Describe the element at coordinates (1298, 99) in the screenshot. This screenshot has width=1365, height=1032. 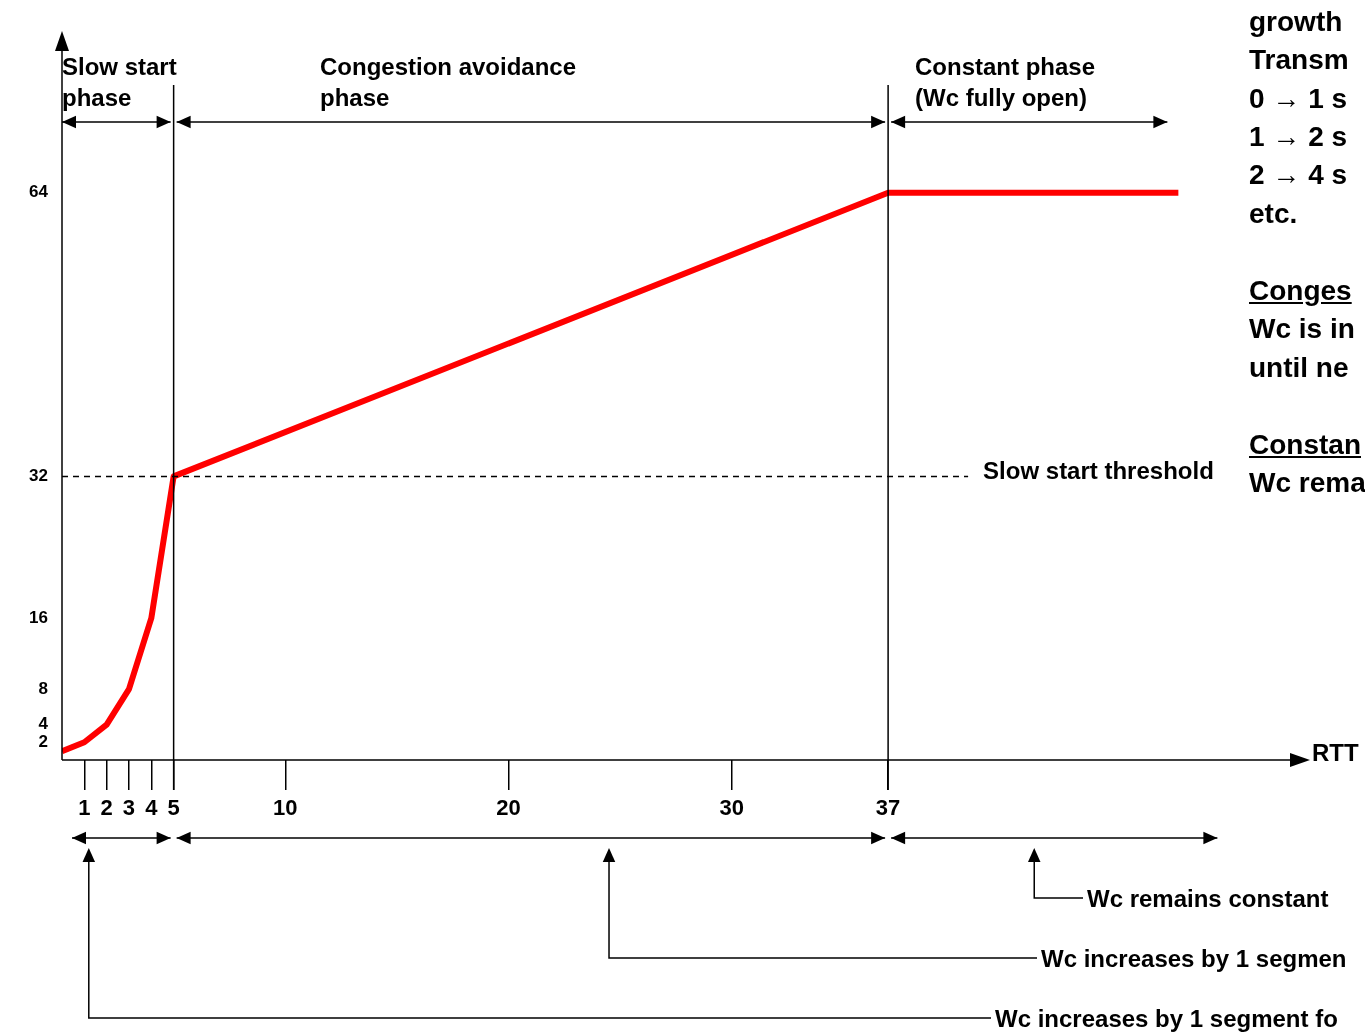
I see `annotation: 0 → 1 s` at that location.